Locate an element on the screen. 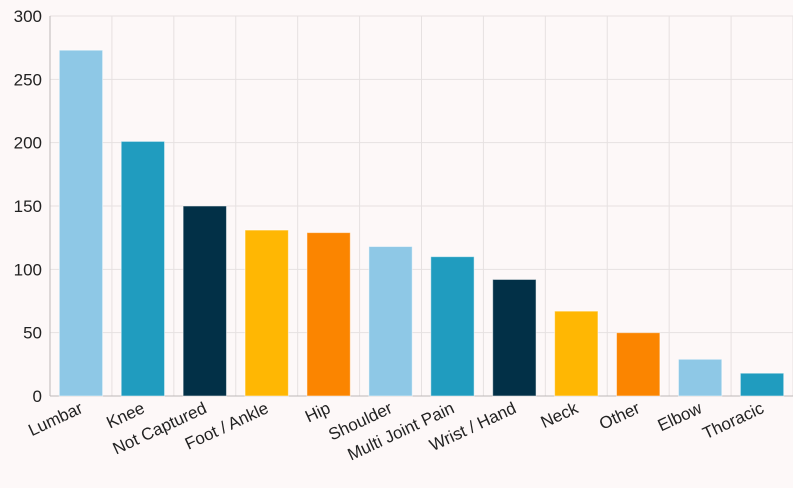 Image resolution: width=793 pixels, height=488 pixels. y-tick-label: 0 is located at coordinates (37, 396).